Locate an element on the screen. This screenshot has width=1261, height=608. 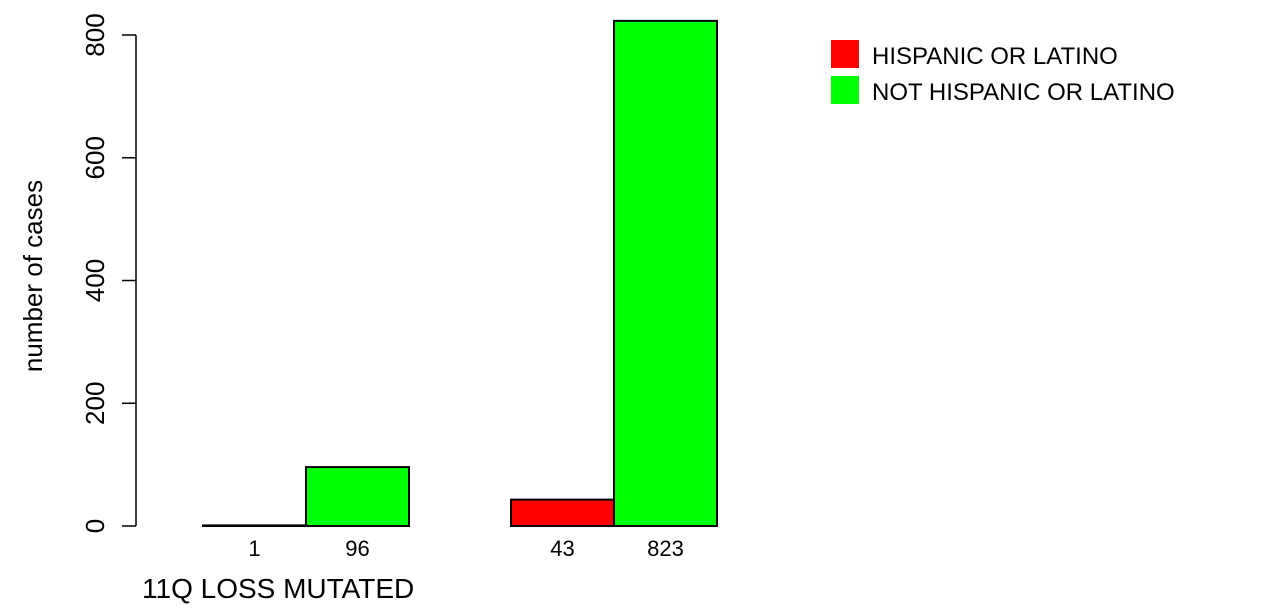
y-tick-label: 800 is located at coordinates (95, 34).